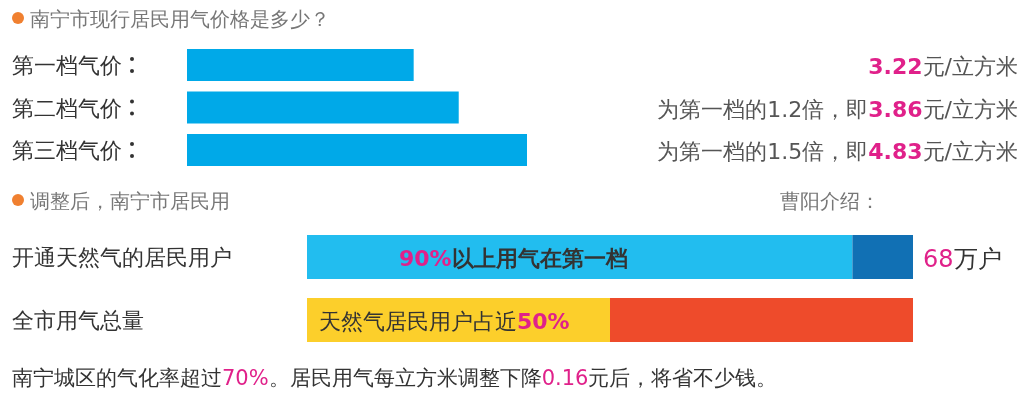 The width and height of the screenshot is (1033, 400). What do you see at coordinates (837, 151) in the screenshot?
I see `data-label: 为第一档的1.5倍，即4.83元/立方米` at bounding box center [837, 151].